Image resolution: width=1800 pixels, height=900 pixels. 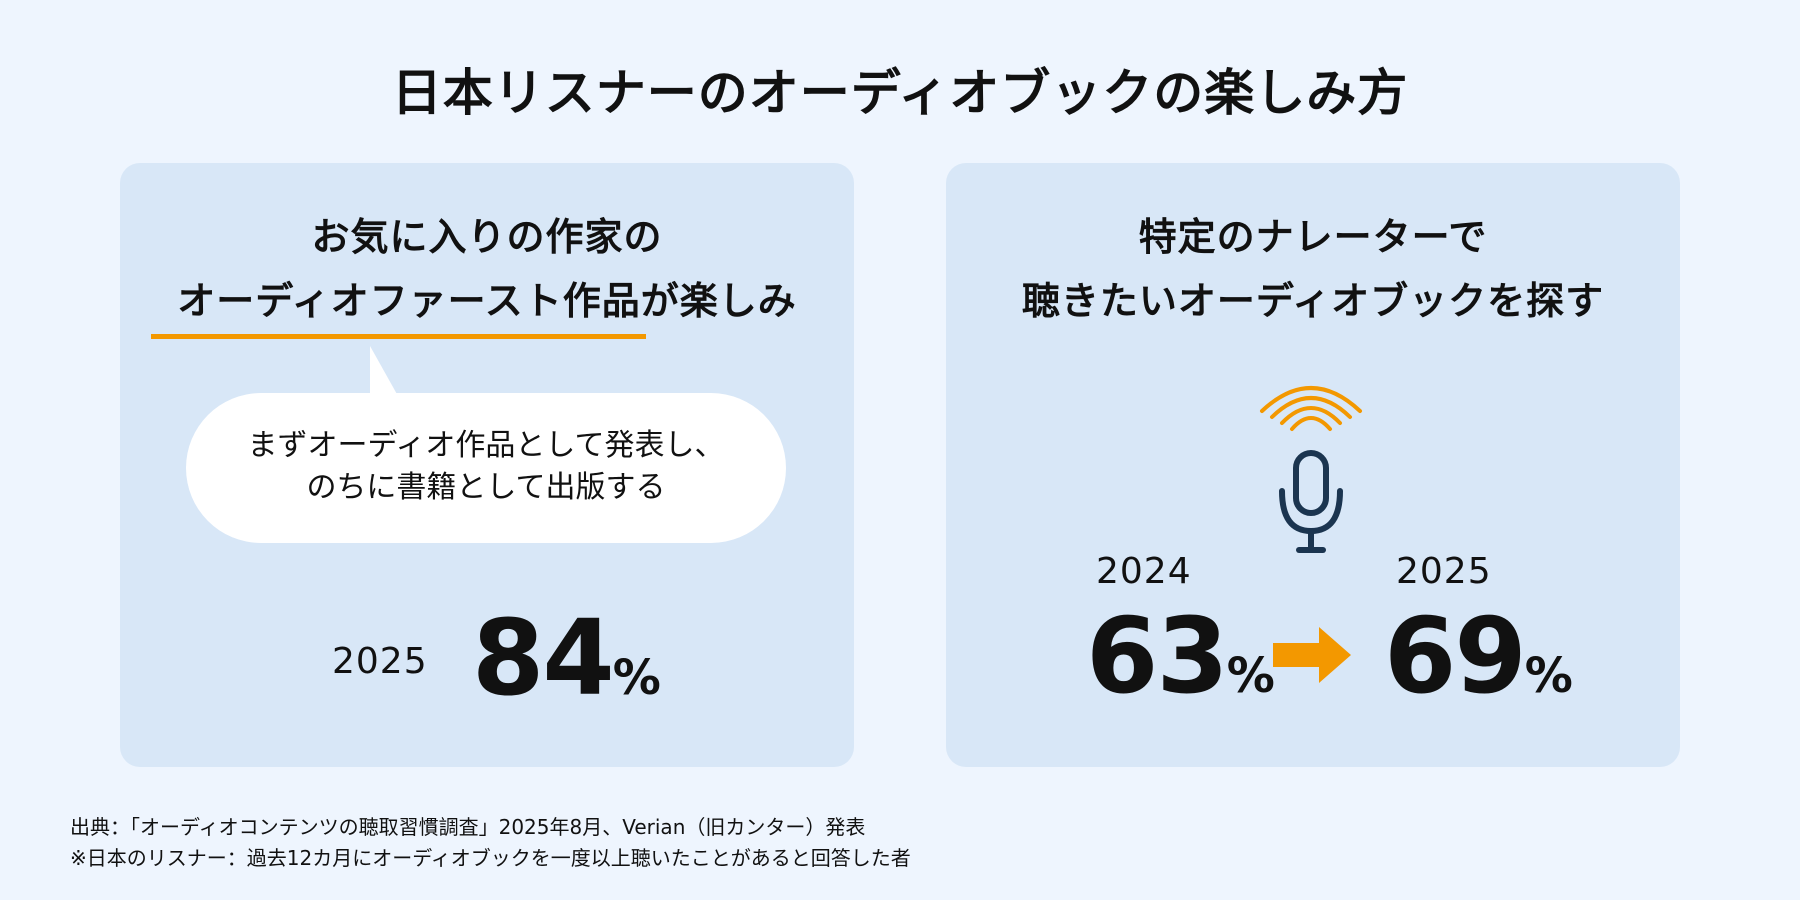 What do you see at coordinates (1455, 656) in the screenshot?
I see `value-after-number: 69` at bounding box center [1455, 656].